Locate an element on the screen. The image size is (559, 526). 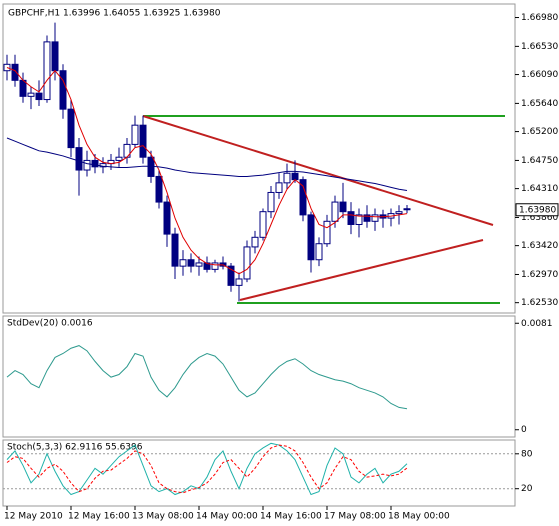
y-tick-label: 1.64310 is located at coordinates (539, 189).